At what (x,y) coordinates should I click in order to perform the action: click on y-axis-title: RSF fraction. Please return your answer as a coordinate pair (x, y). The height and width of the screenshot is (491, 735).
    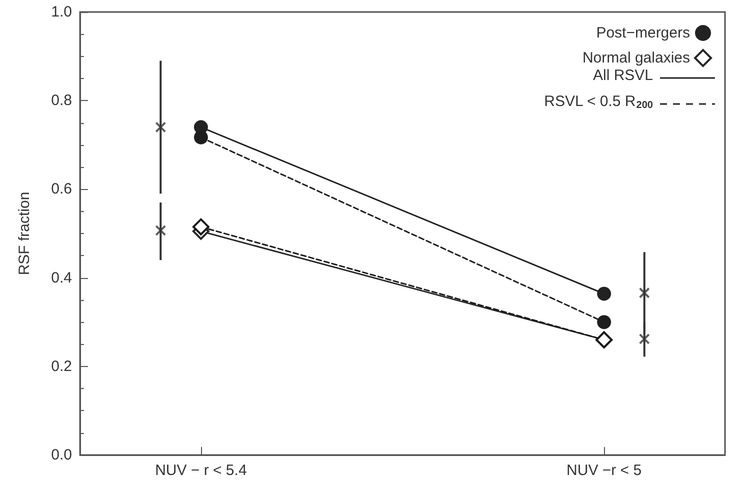
    Looking at the image, I should click on (24, 234).